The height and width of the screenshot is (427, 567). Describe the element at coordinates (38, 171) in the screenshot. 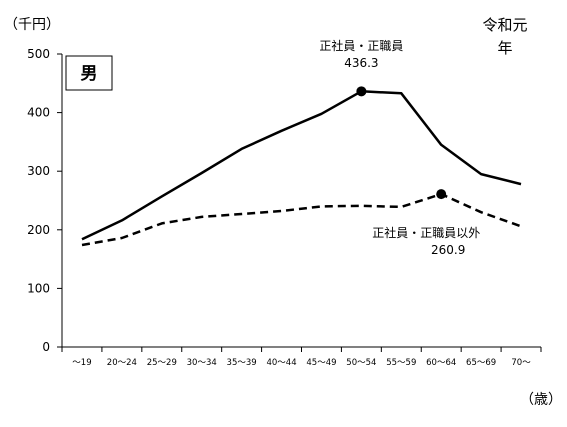

I see `y-tick-label: 300` at that location.